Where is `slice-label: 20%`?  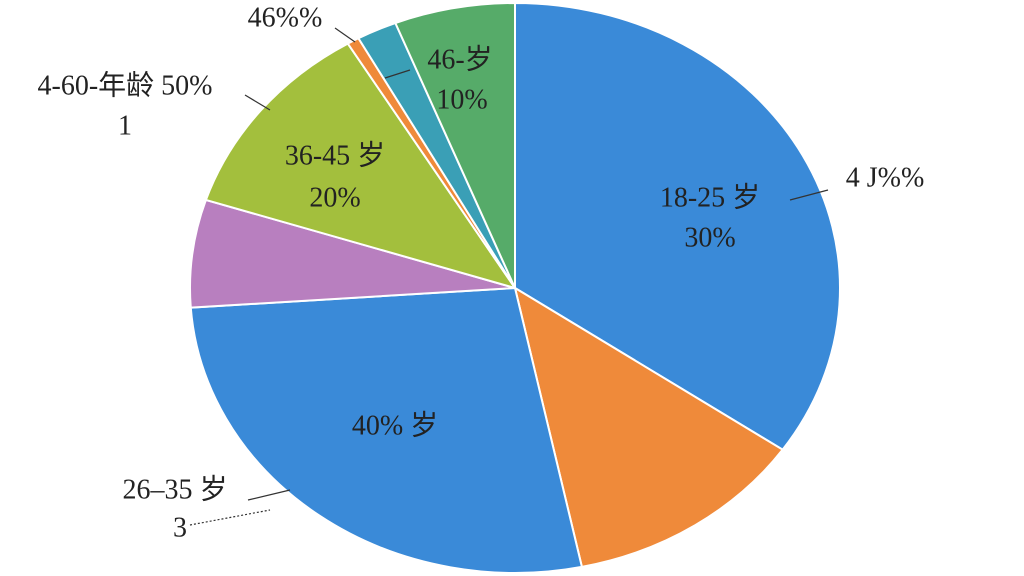
slice-label: 20% is located at coordinates (334, 197).